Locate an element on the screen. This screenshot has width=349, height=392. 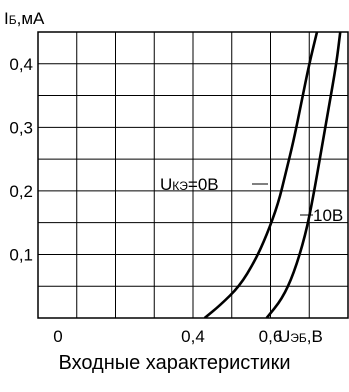
y-tick-label: 0,2 is located at coordinates (21, 191).